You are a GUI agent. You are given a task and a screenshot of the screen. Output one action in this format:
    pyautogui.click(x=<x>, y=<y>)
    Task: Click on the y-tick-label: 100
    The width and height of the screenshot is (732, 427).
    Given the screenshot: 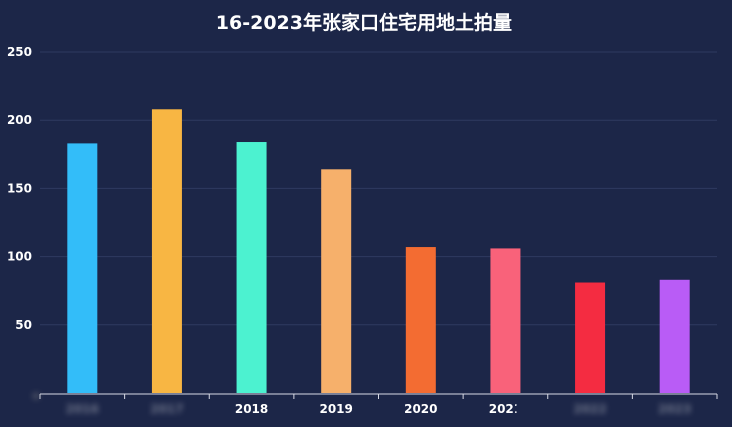 What is the action you would take?
    pyautogui.click(x=19, y=257)
    